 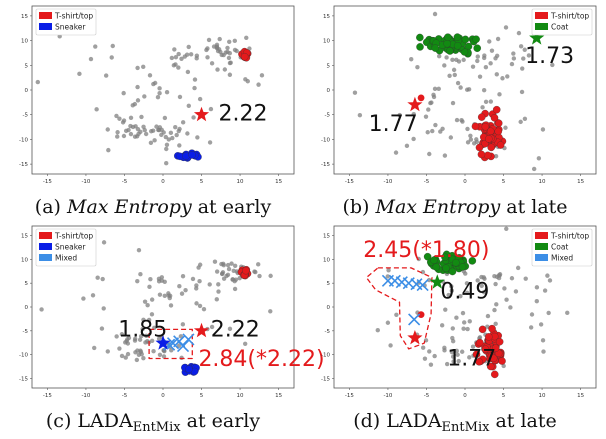 What do you see at coordinates (562, 247) in the screenshot?
I see `legend: T-shirt/top Coat Mixed` at bounding box center [562, 247].